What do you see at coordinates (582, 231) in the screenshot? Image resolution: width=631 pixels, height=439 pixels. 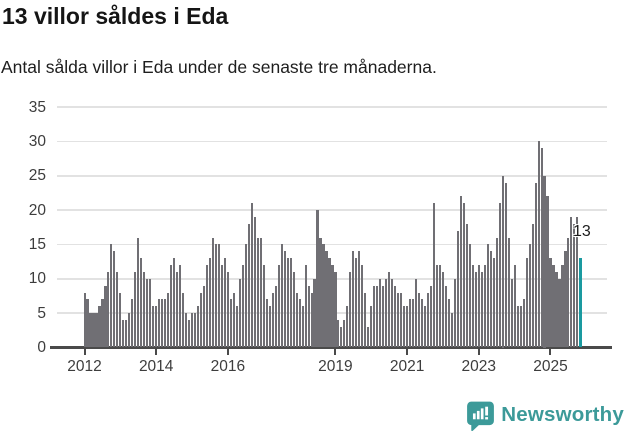 I see `last-value-label: 13` at bounding box center [582, 231].